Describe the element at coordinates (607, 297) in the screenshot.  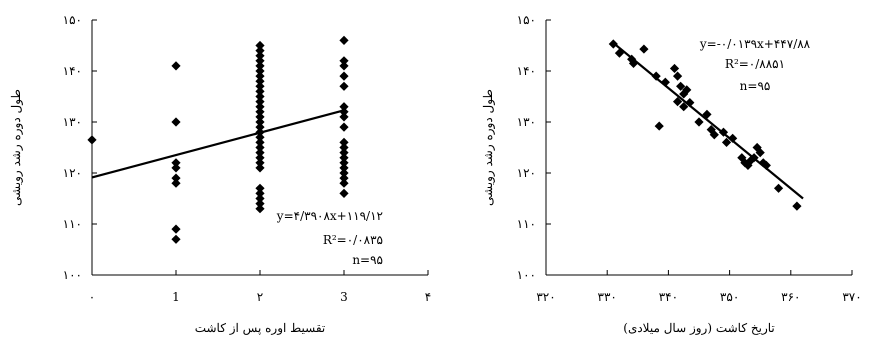
I see `x-tick-label: ۳۳۰` at that location.